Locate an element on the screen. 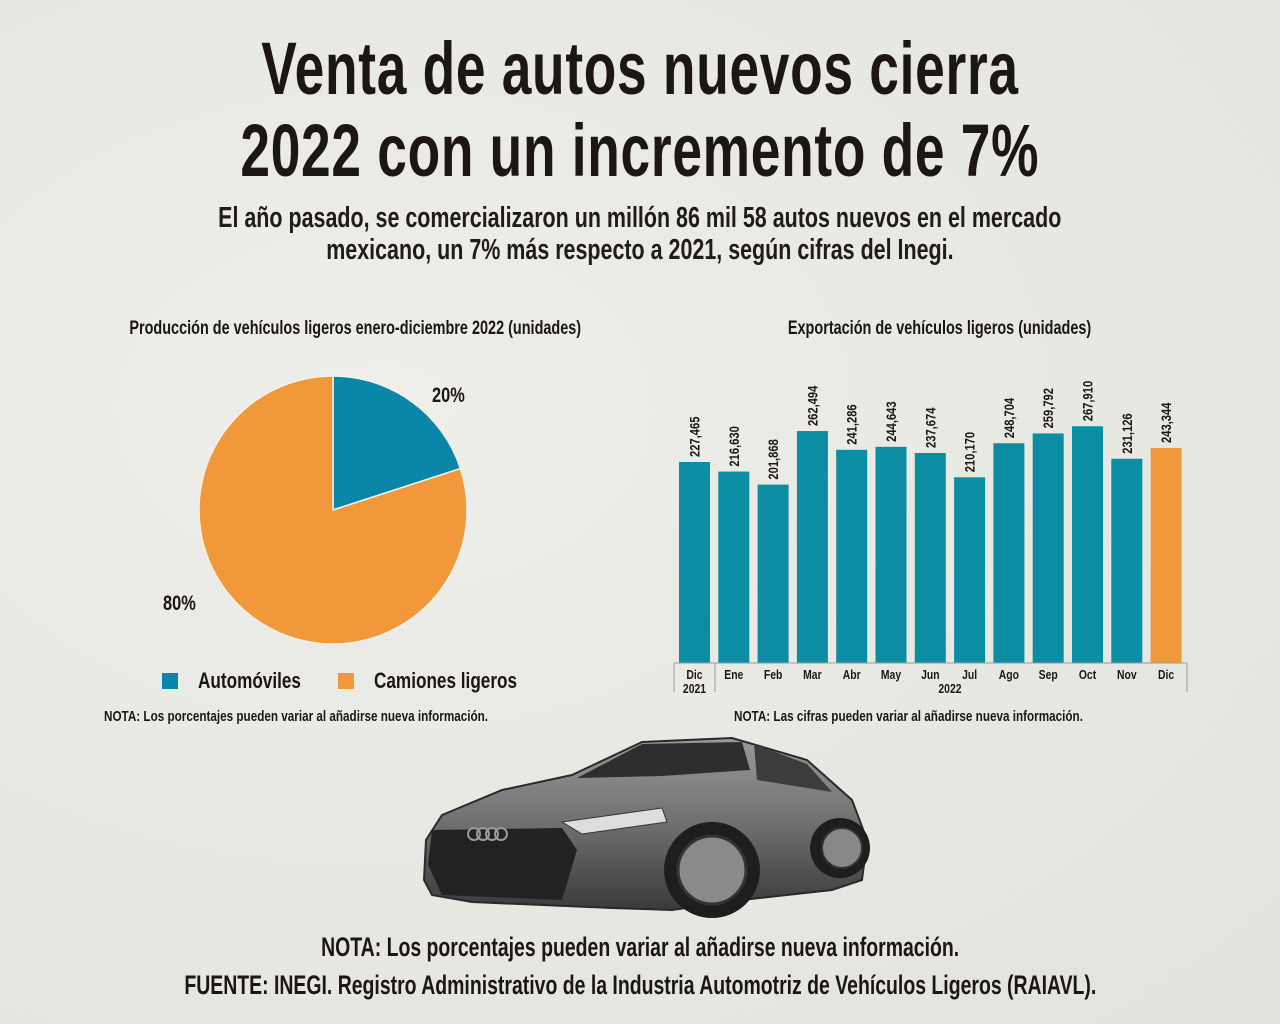  pie-label-camiones: 80% is located at coordinates (179, 603).